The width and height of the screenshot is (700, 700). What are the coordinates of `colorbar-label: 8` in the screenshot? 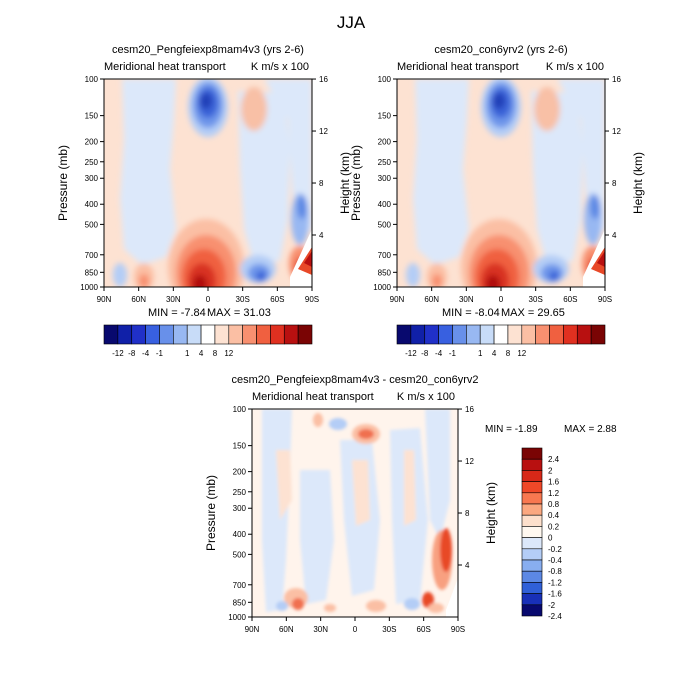 It's located at (215, 353).